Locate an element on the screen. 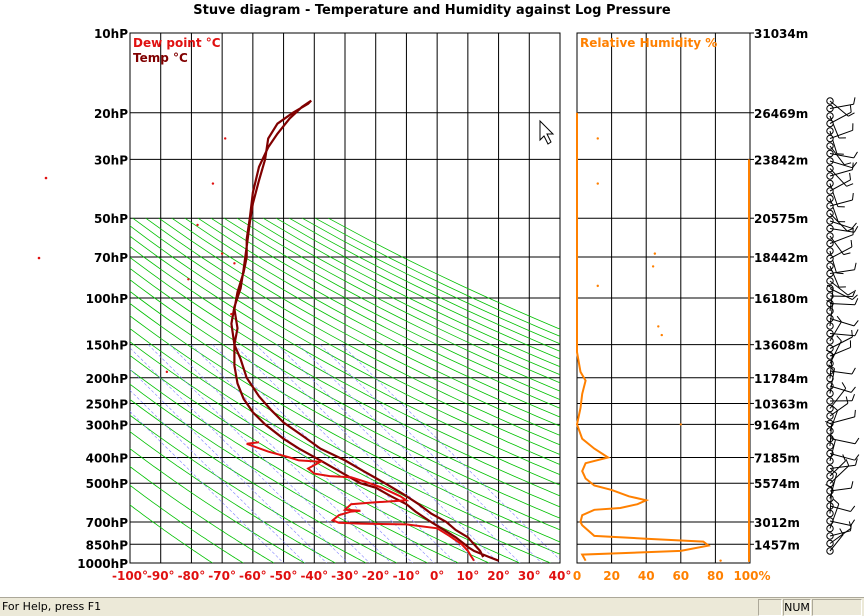 The width and height of the screenshot is (864, 616). legend-dewpoint: Dew point °C is located at coordinates (177, 43).